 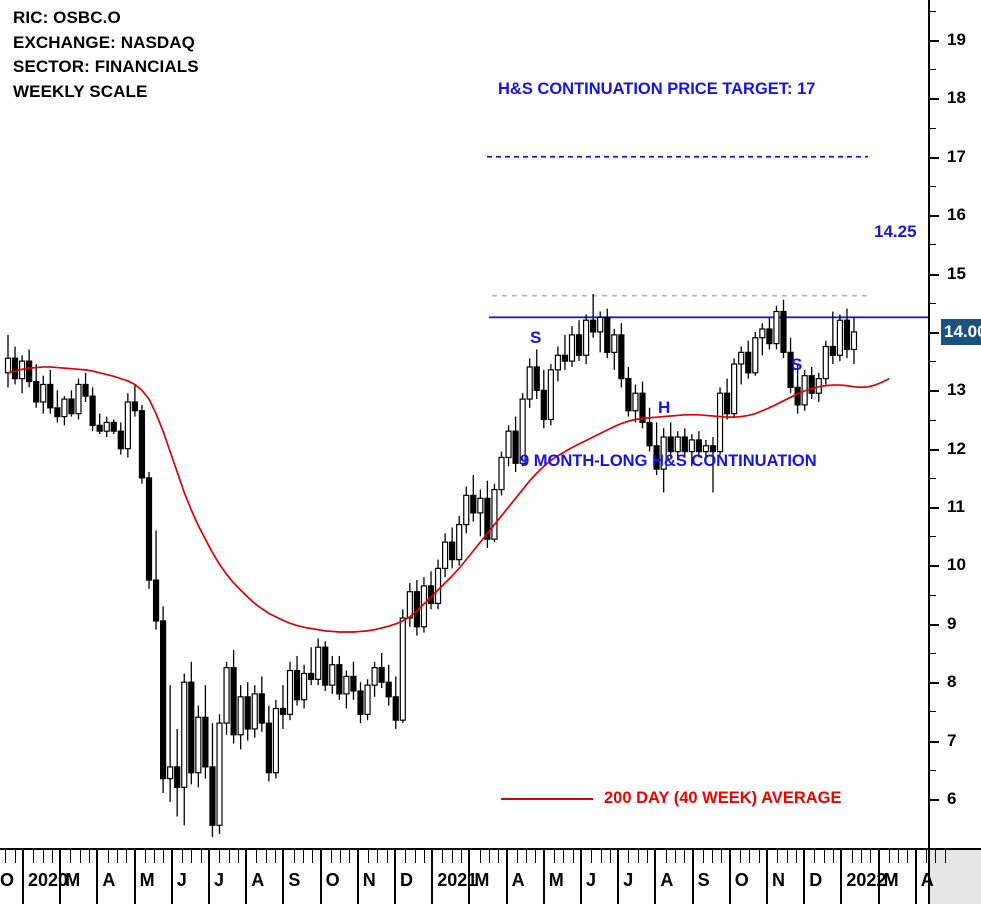 I want to click on date-axis-cell: 2022, so click(x=863, y=877).